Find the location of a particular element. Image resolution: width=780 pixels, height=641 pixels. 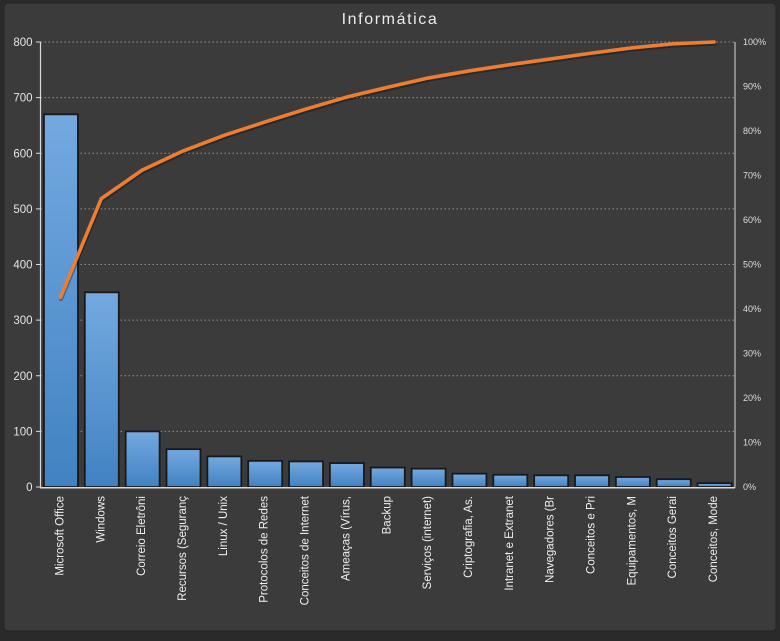

right-axis-tick-label: 70% is located at coordinates (752, 176).